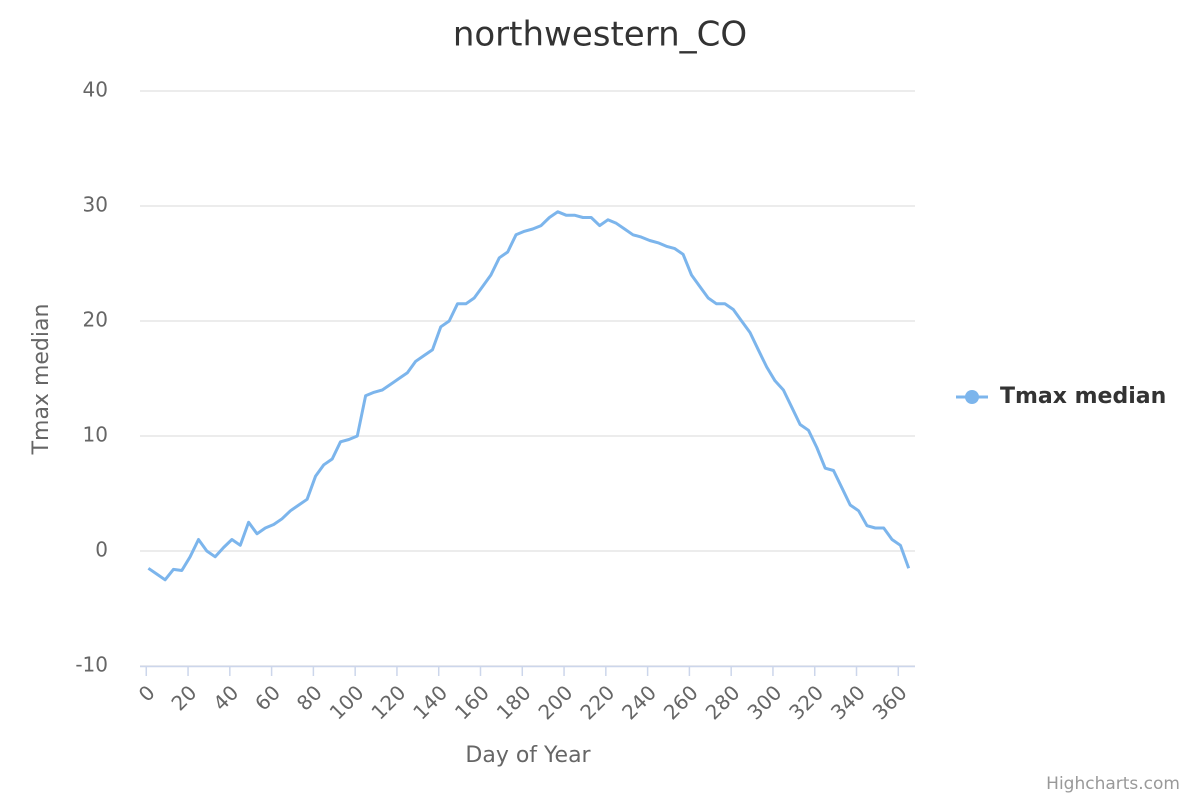 Image resolution: width=1200 pixels, height=800 pixels. Describe the element at coordinates (806, 702) in the screenshot. I see `x-tick-label: 320` at that location.